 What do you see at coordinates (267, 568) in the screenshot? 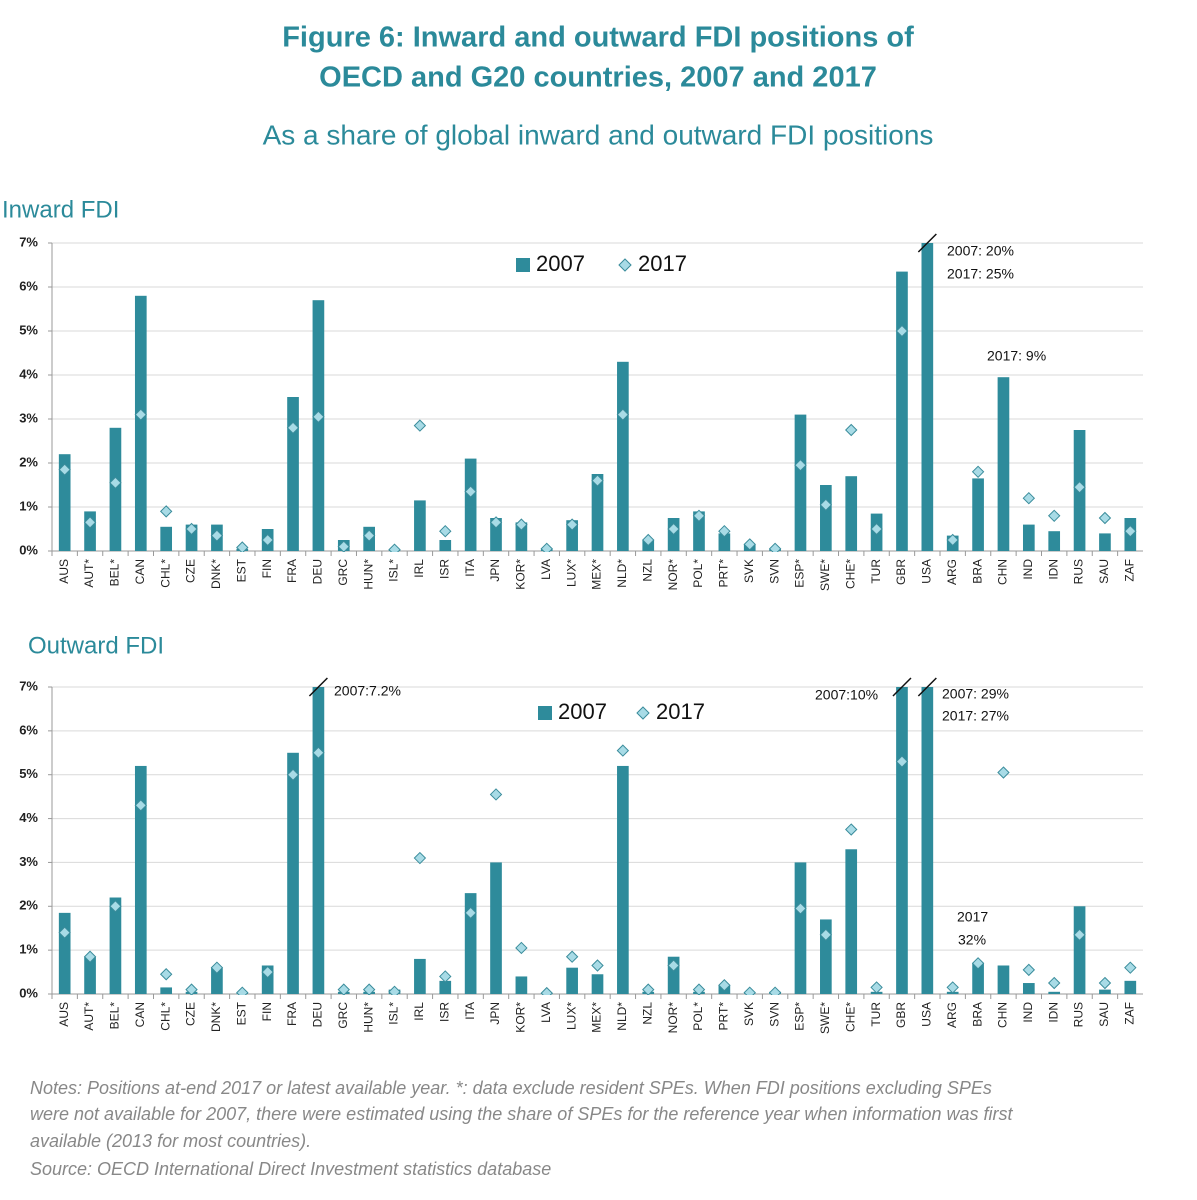
I see `x-tick-label: FIN` at bounding box center [267, 568].